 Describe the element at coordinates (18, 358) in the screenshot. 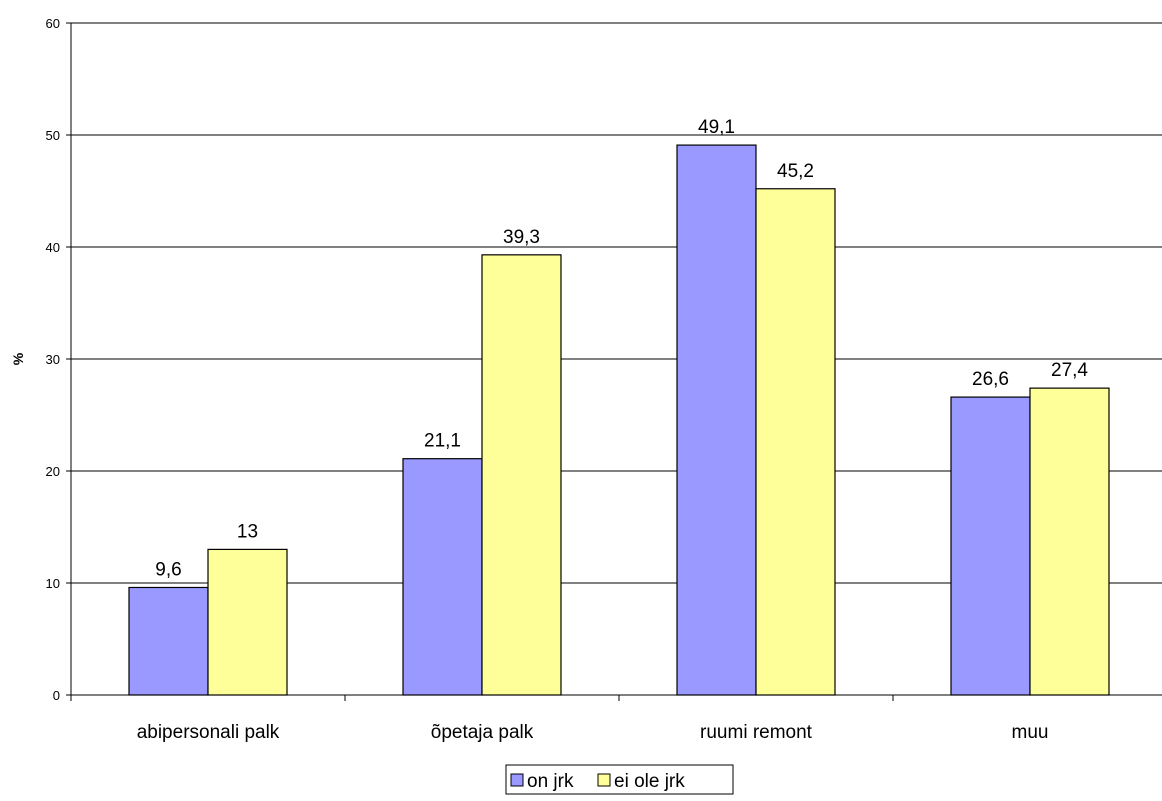

I see `y-axis-title: %` at that location.